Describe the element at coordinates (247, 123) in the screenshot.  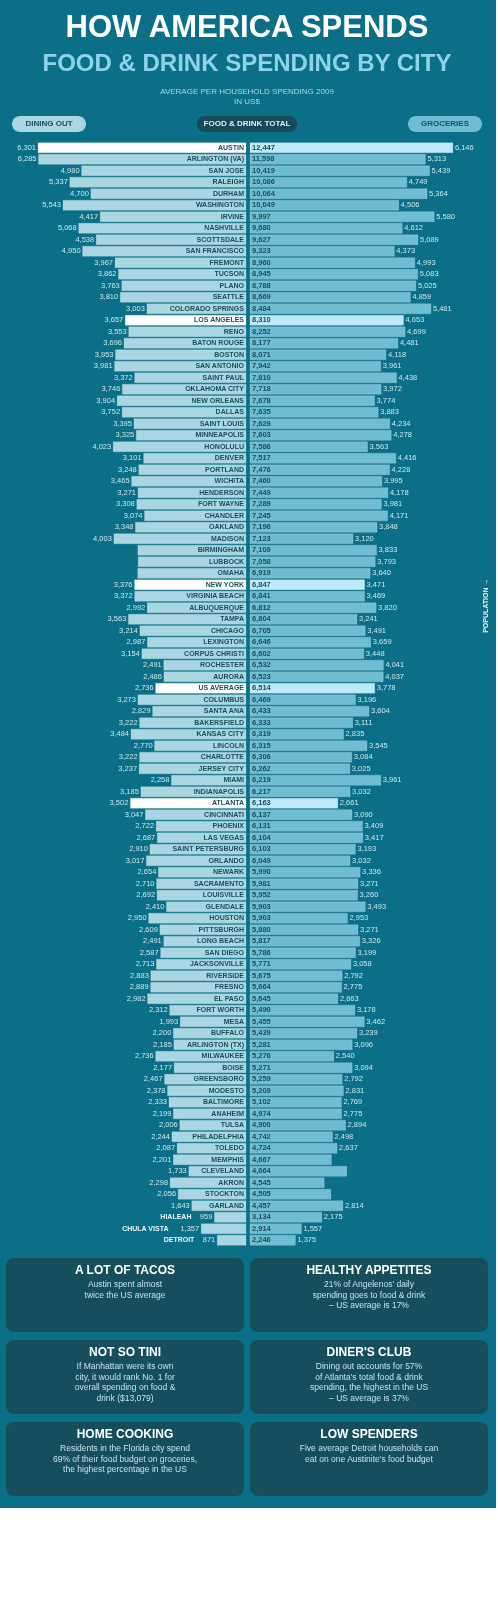
I see `text: FOOD & DRINK TOTAL` at that location.